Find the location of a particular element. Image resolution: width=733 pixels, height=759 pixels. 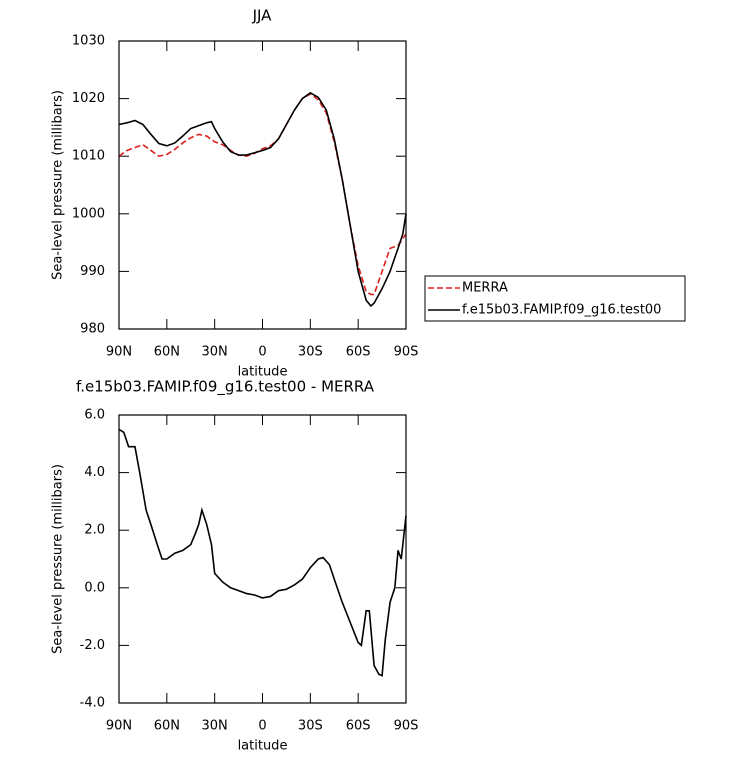

chart-title: f.e15b03.FAMIP.f09_g16.test00 - MERRA is located at coordinates (225, 387).